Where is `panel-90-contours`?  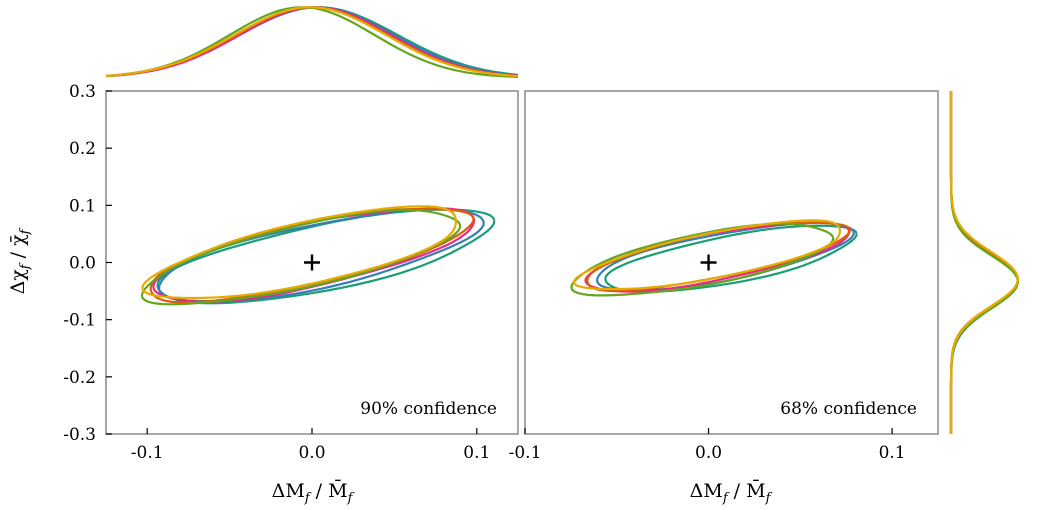 panel-90-contours is located at coordinates (318, 255).